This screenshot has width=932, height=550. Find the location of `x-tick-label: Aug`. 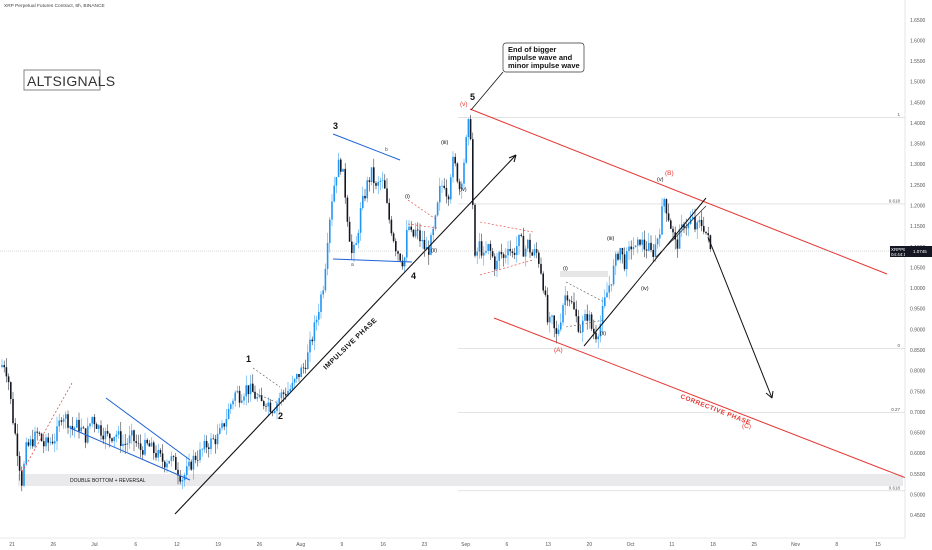

x-tick-label: Aug is located at coordinates (300, 545).